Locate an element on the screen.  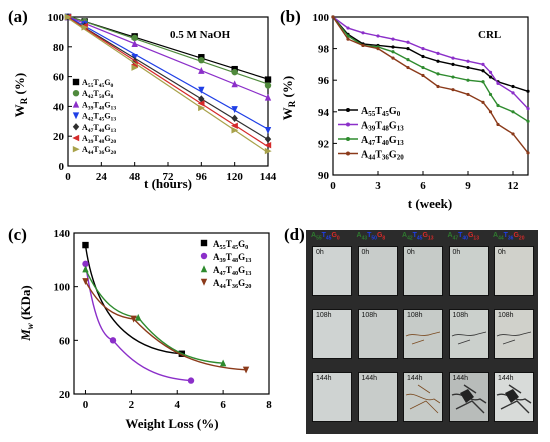
legend-label: A39T48G13 is located at coordinates (382, 127).